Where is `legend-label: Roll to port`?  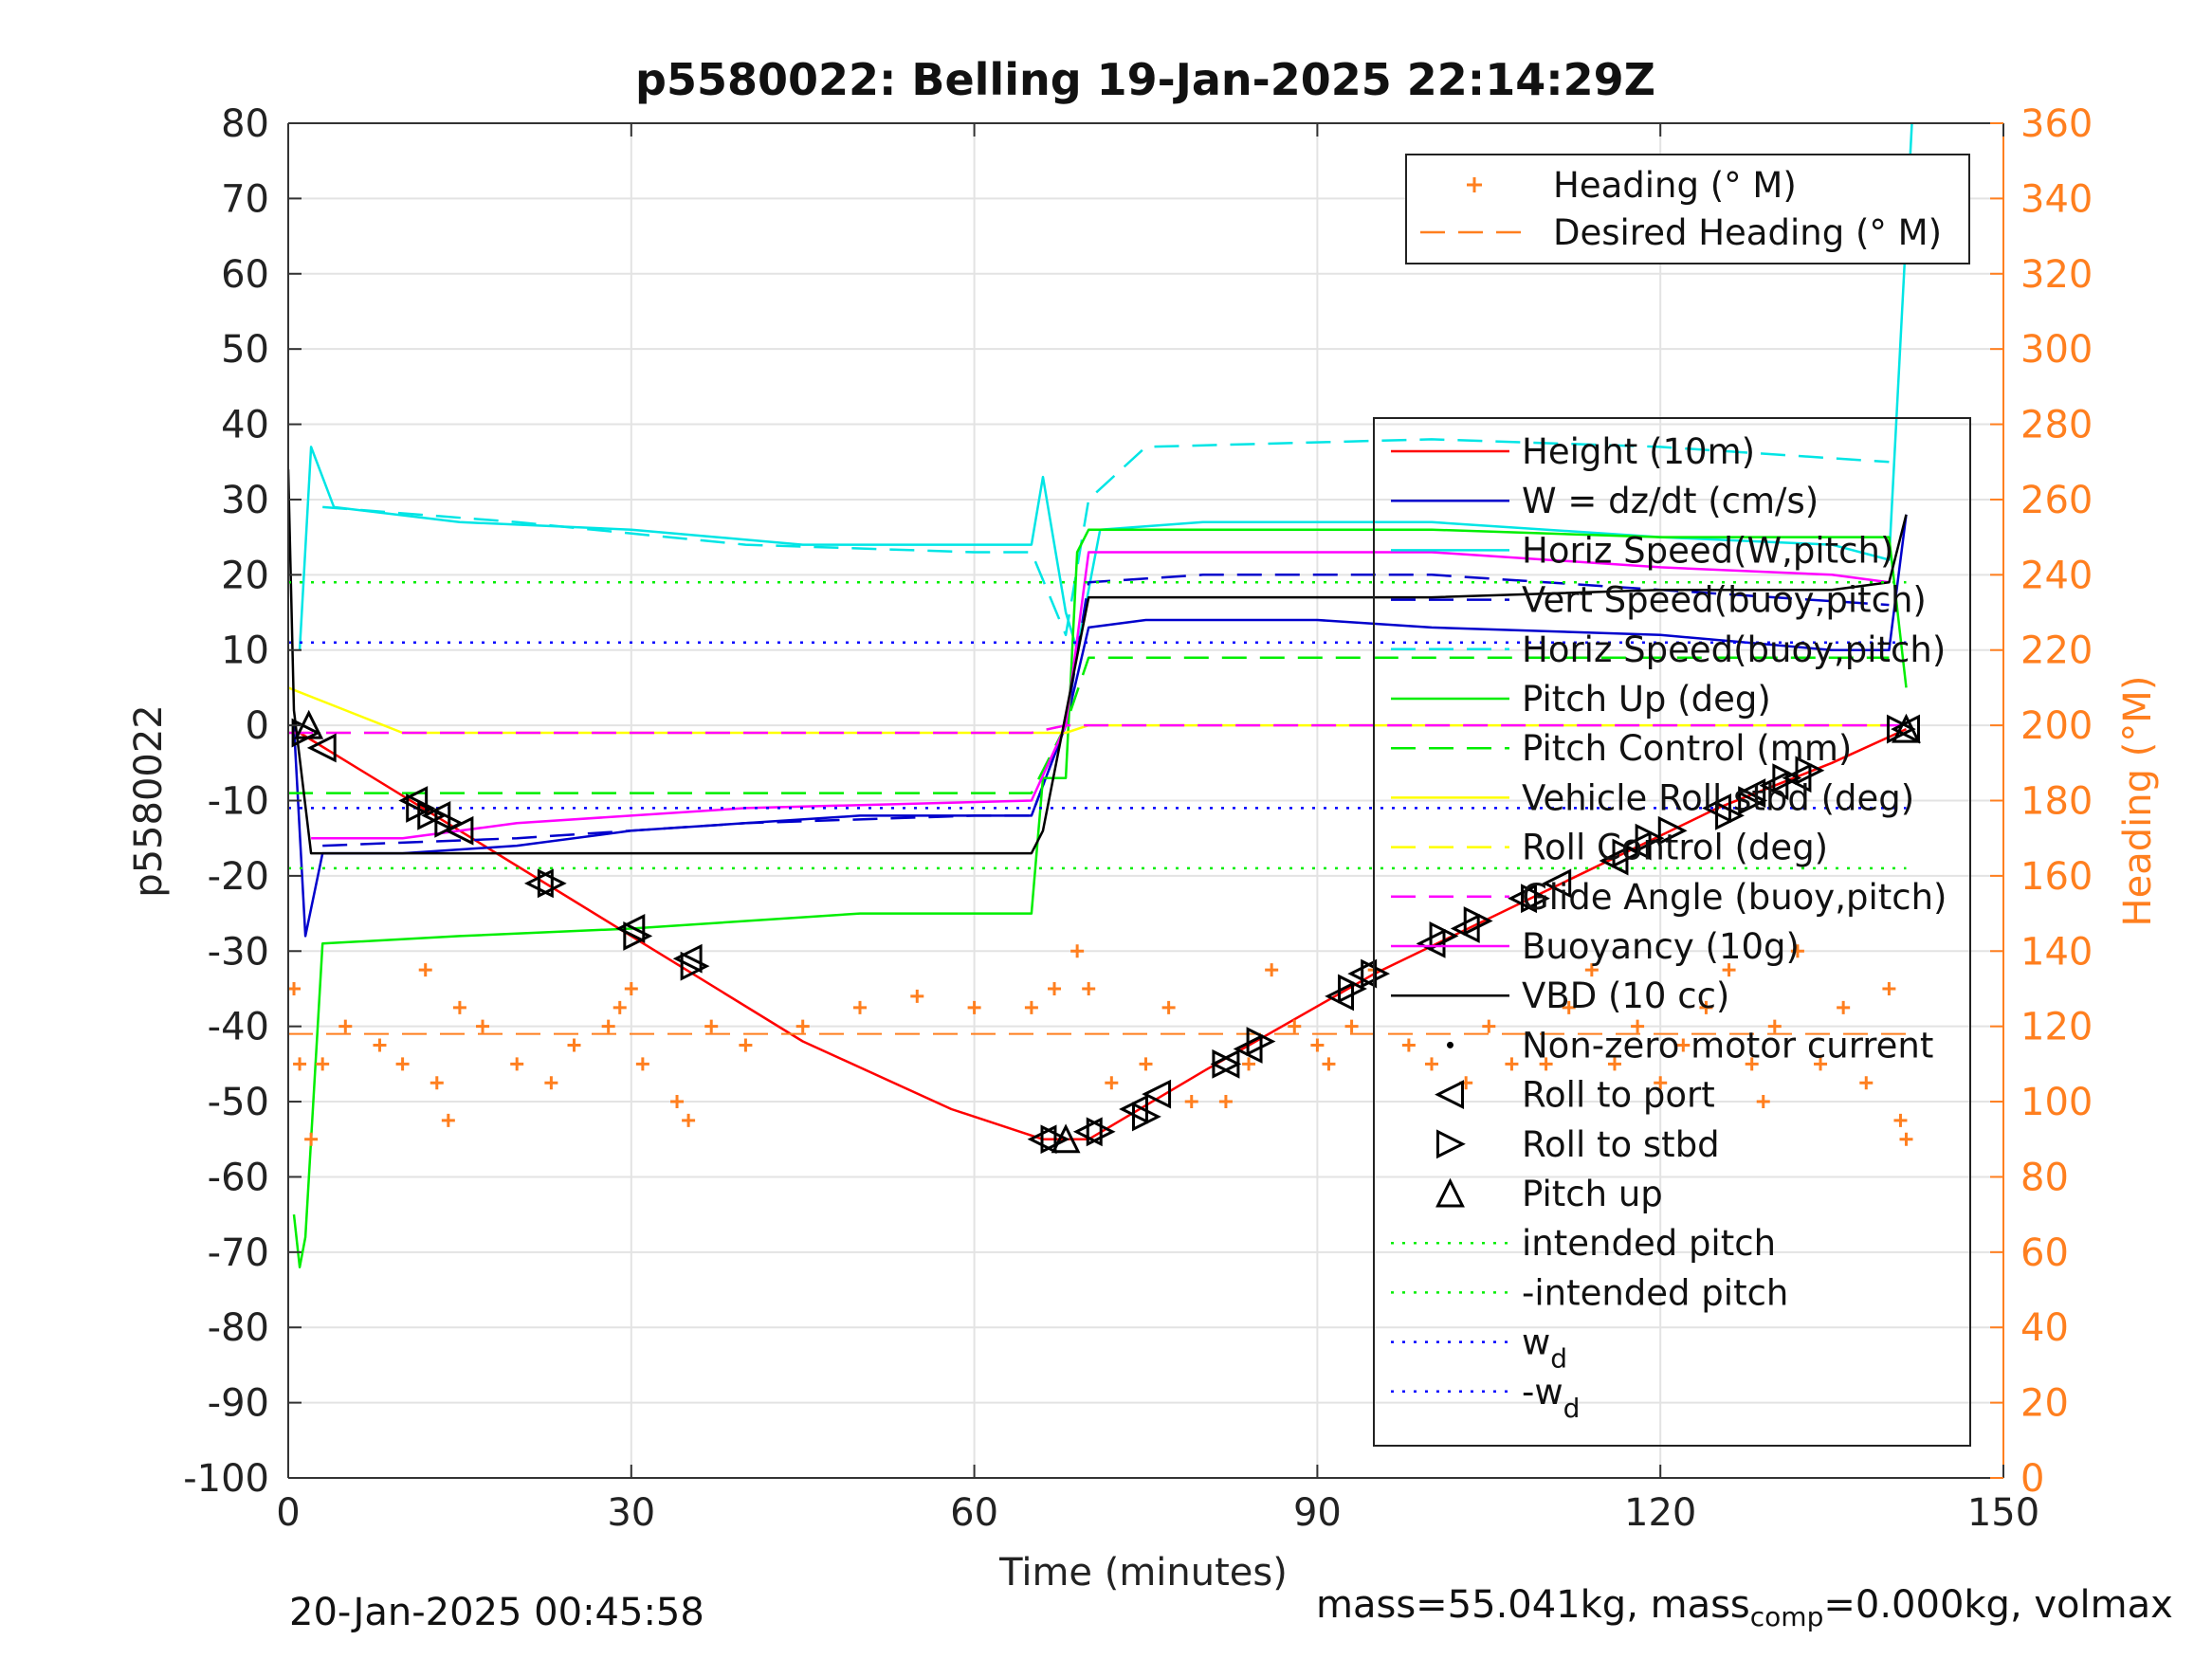 legend-label: Roll to port is located at coordinates (1618, 1095).